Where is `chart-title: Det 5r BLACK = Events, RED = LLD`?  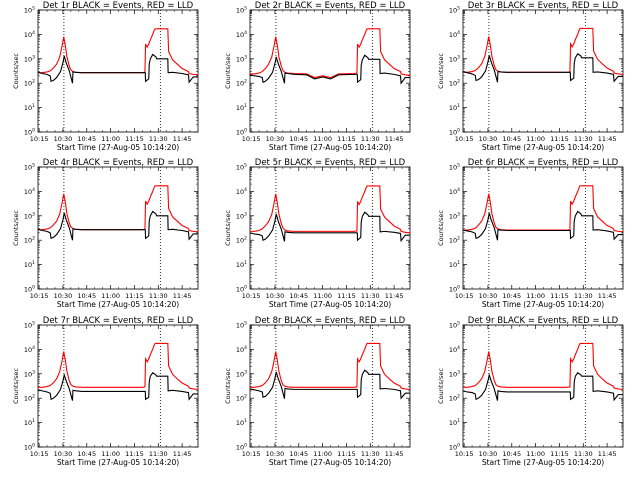
chart-title: Det 5r BLACK = Events, RED = LLD is located at coordinates (330, 163).